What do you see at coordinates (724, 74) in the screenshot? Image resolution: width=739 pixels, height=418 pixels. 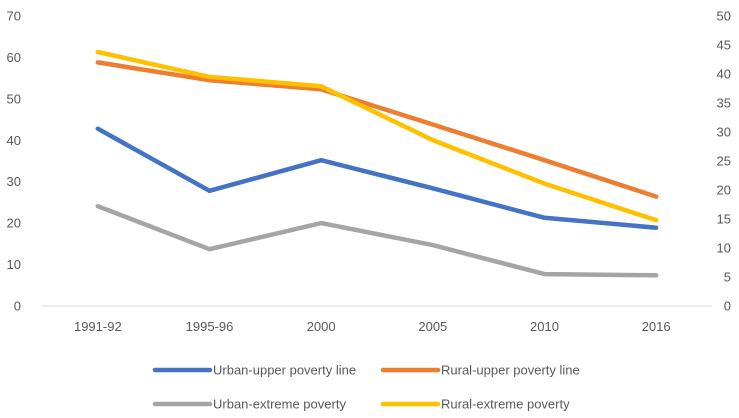 I see `right-y-tick-label: 40` at bounding box center [724, 74].